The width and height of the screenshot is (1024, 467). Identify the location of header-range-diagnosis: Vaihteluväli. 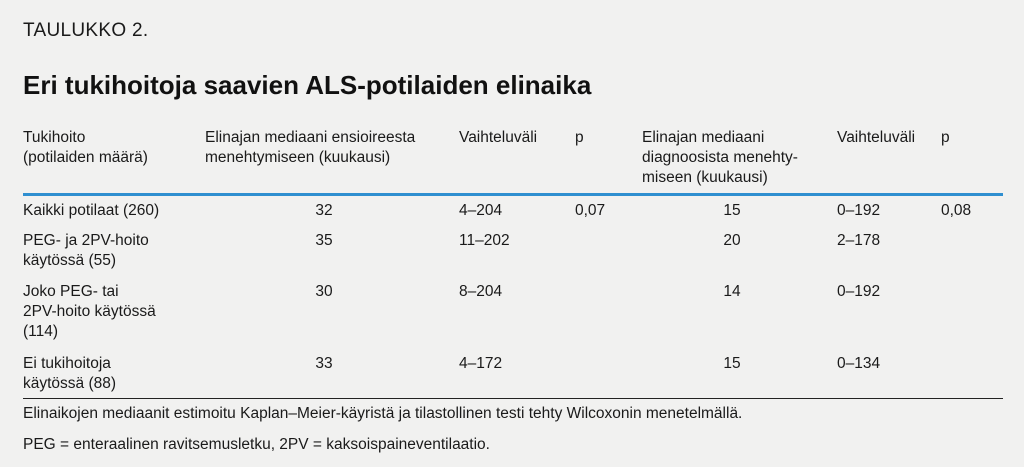
(876, 138).